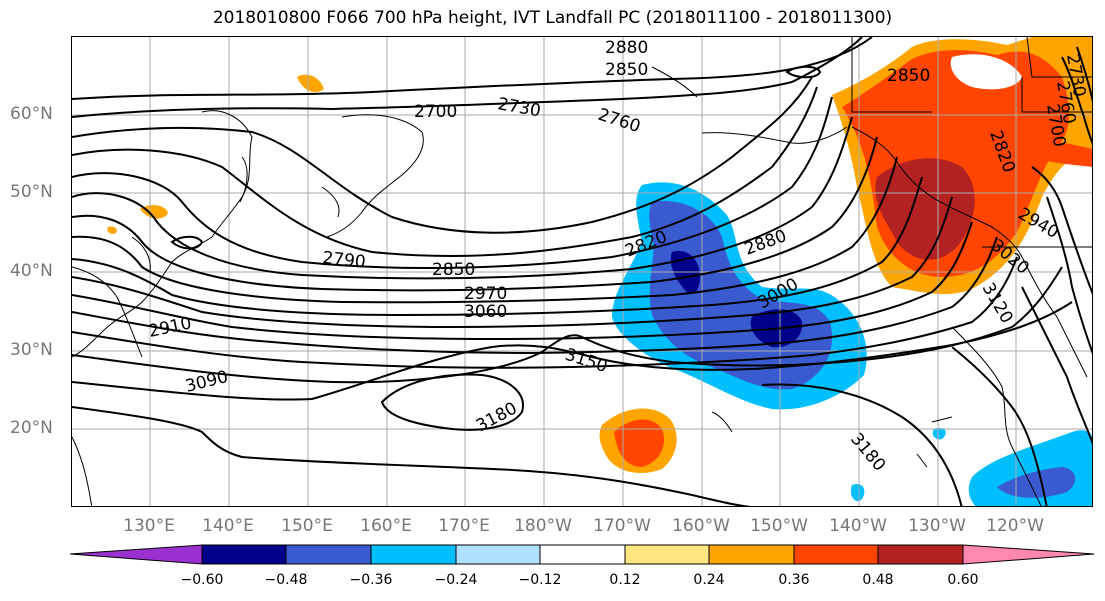 The height and width of the screenshot is (601, 1105). Describe the element at coordinates (1015, 526) in the screenshot. I see `lon-label-120w: 120°W` at that location.